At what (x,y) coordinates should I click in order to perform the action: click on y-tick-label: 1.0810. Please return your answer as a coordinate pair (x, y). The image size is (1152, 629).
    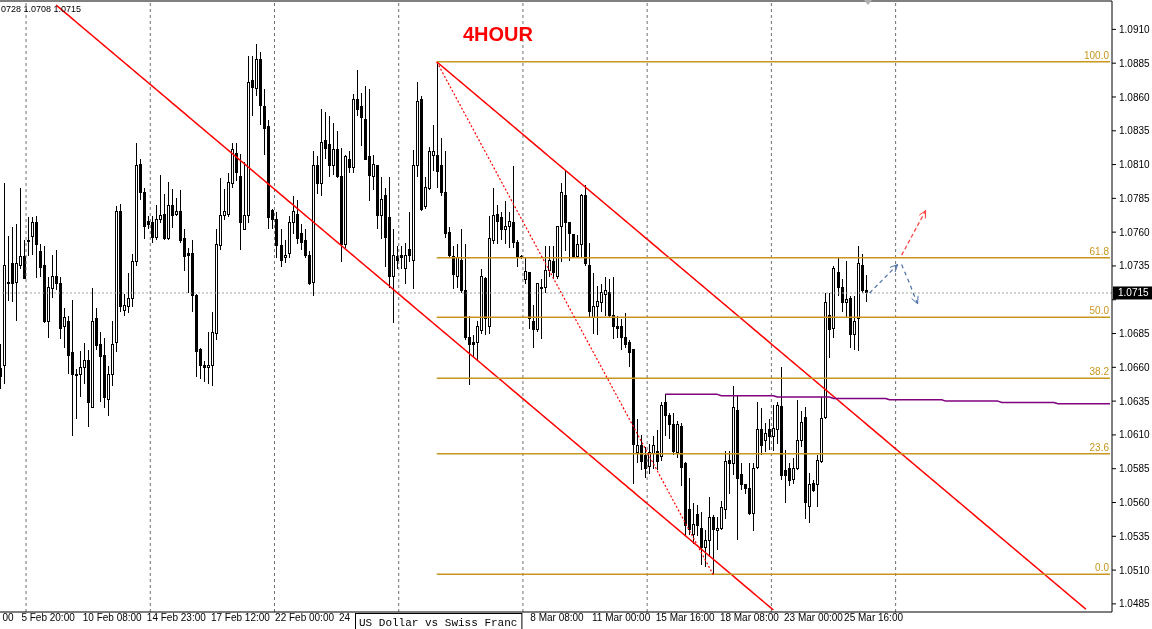
    Looking at the image, I should click on (1135, 165).